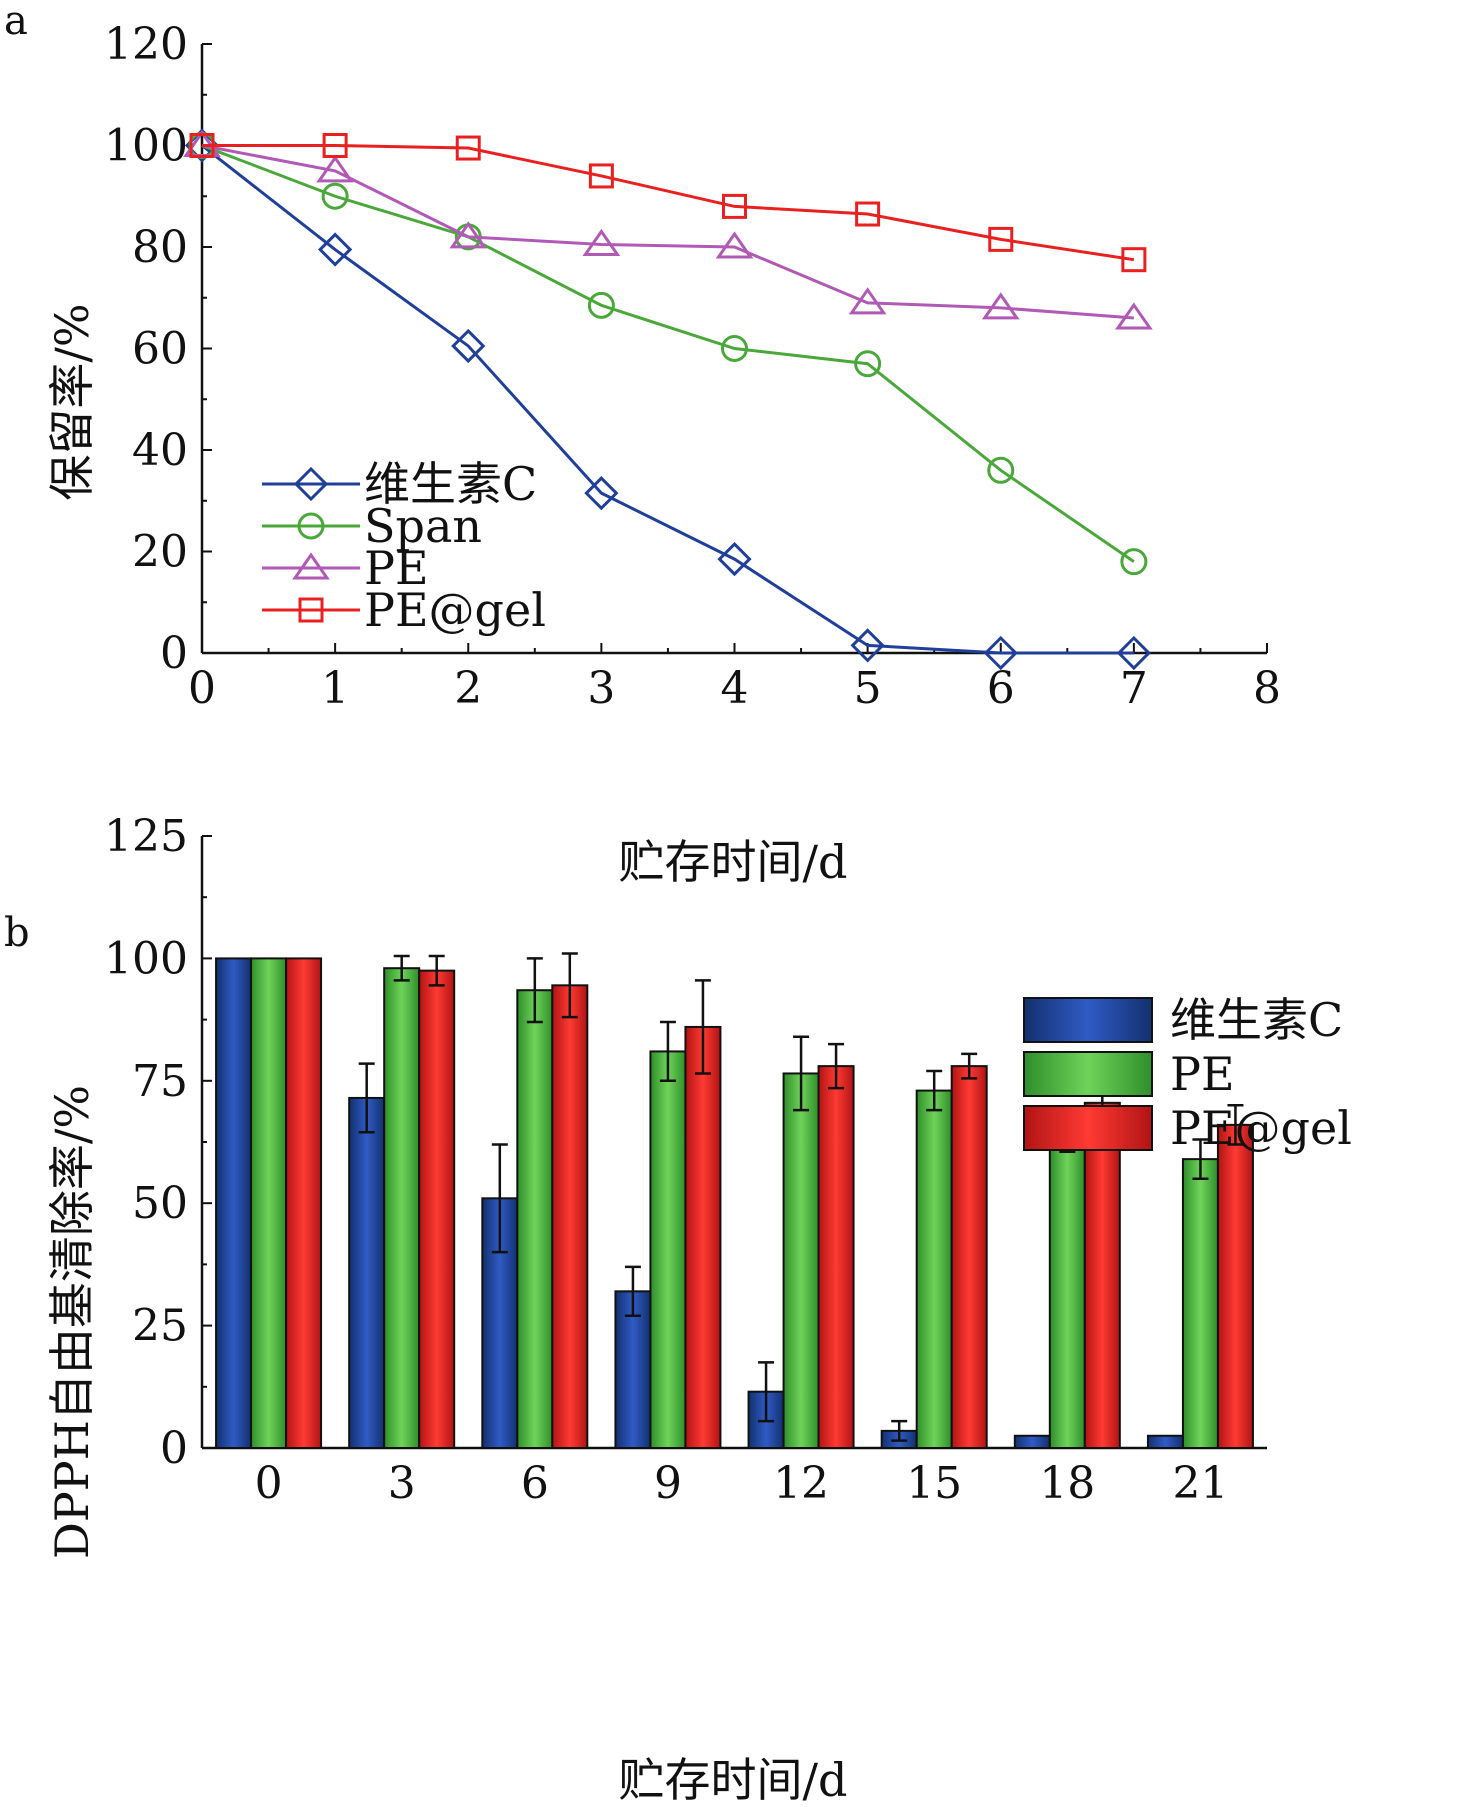  What do you see at coordinates (146, 836) in the screenshot?
I see `y-tick-label-b: 125` at bounding box center [146, 836].